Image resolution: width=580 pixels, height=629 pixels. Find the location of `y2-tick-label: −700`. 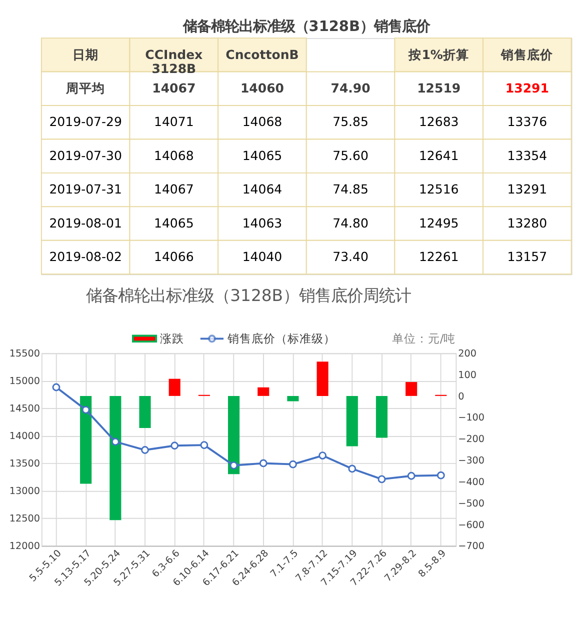

y2-tick-label: −700 is located at coordinates (471, 546).